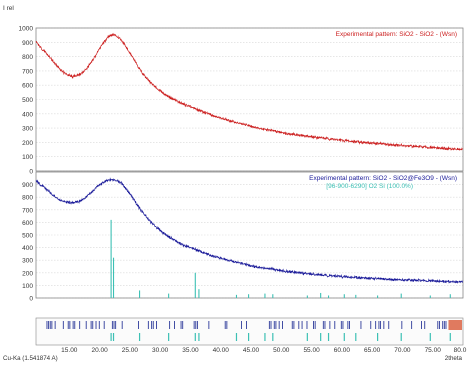 Image resolution: width=467 pixels, height=367 pixels. Describe the element at coordinates (30, 358) in the screenshot. I see `axis-note: Cu-Ka (1.541874 A)` at that location.